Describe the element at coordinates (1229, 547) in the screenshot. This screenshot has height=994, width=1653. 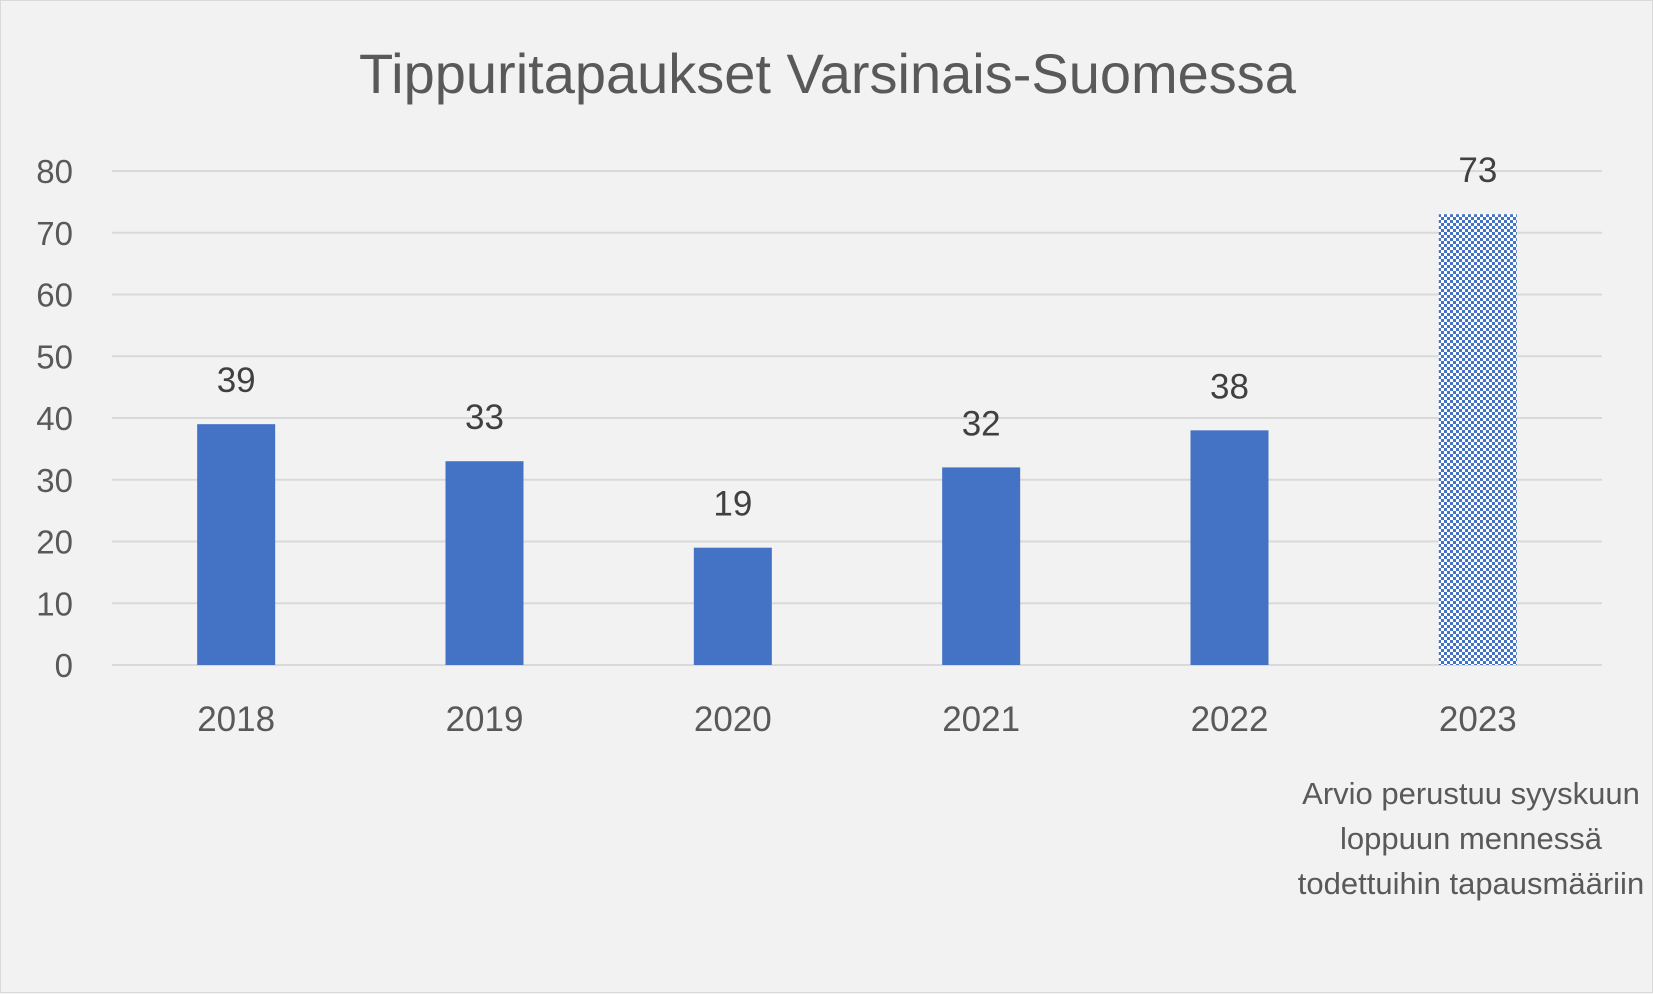
I see `bar-2022` at that location.